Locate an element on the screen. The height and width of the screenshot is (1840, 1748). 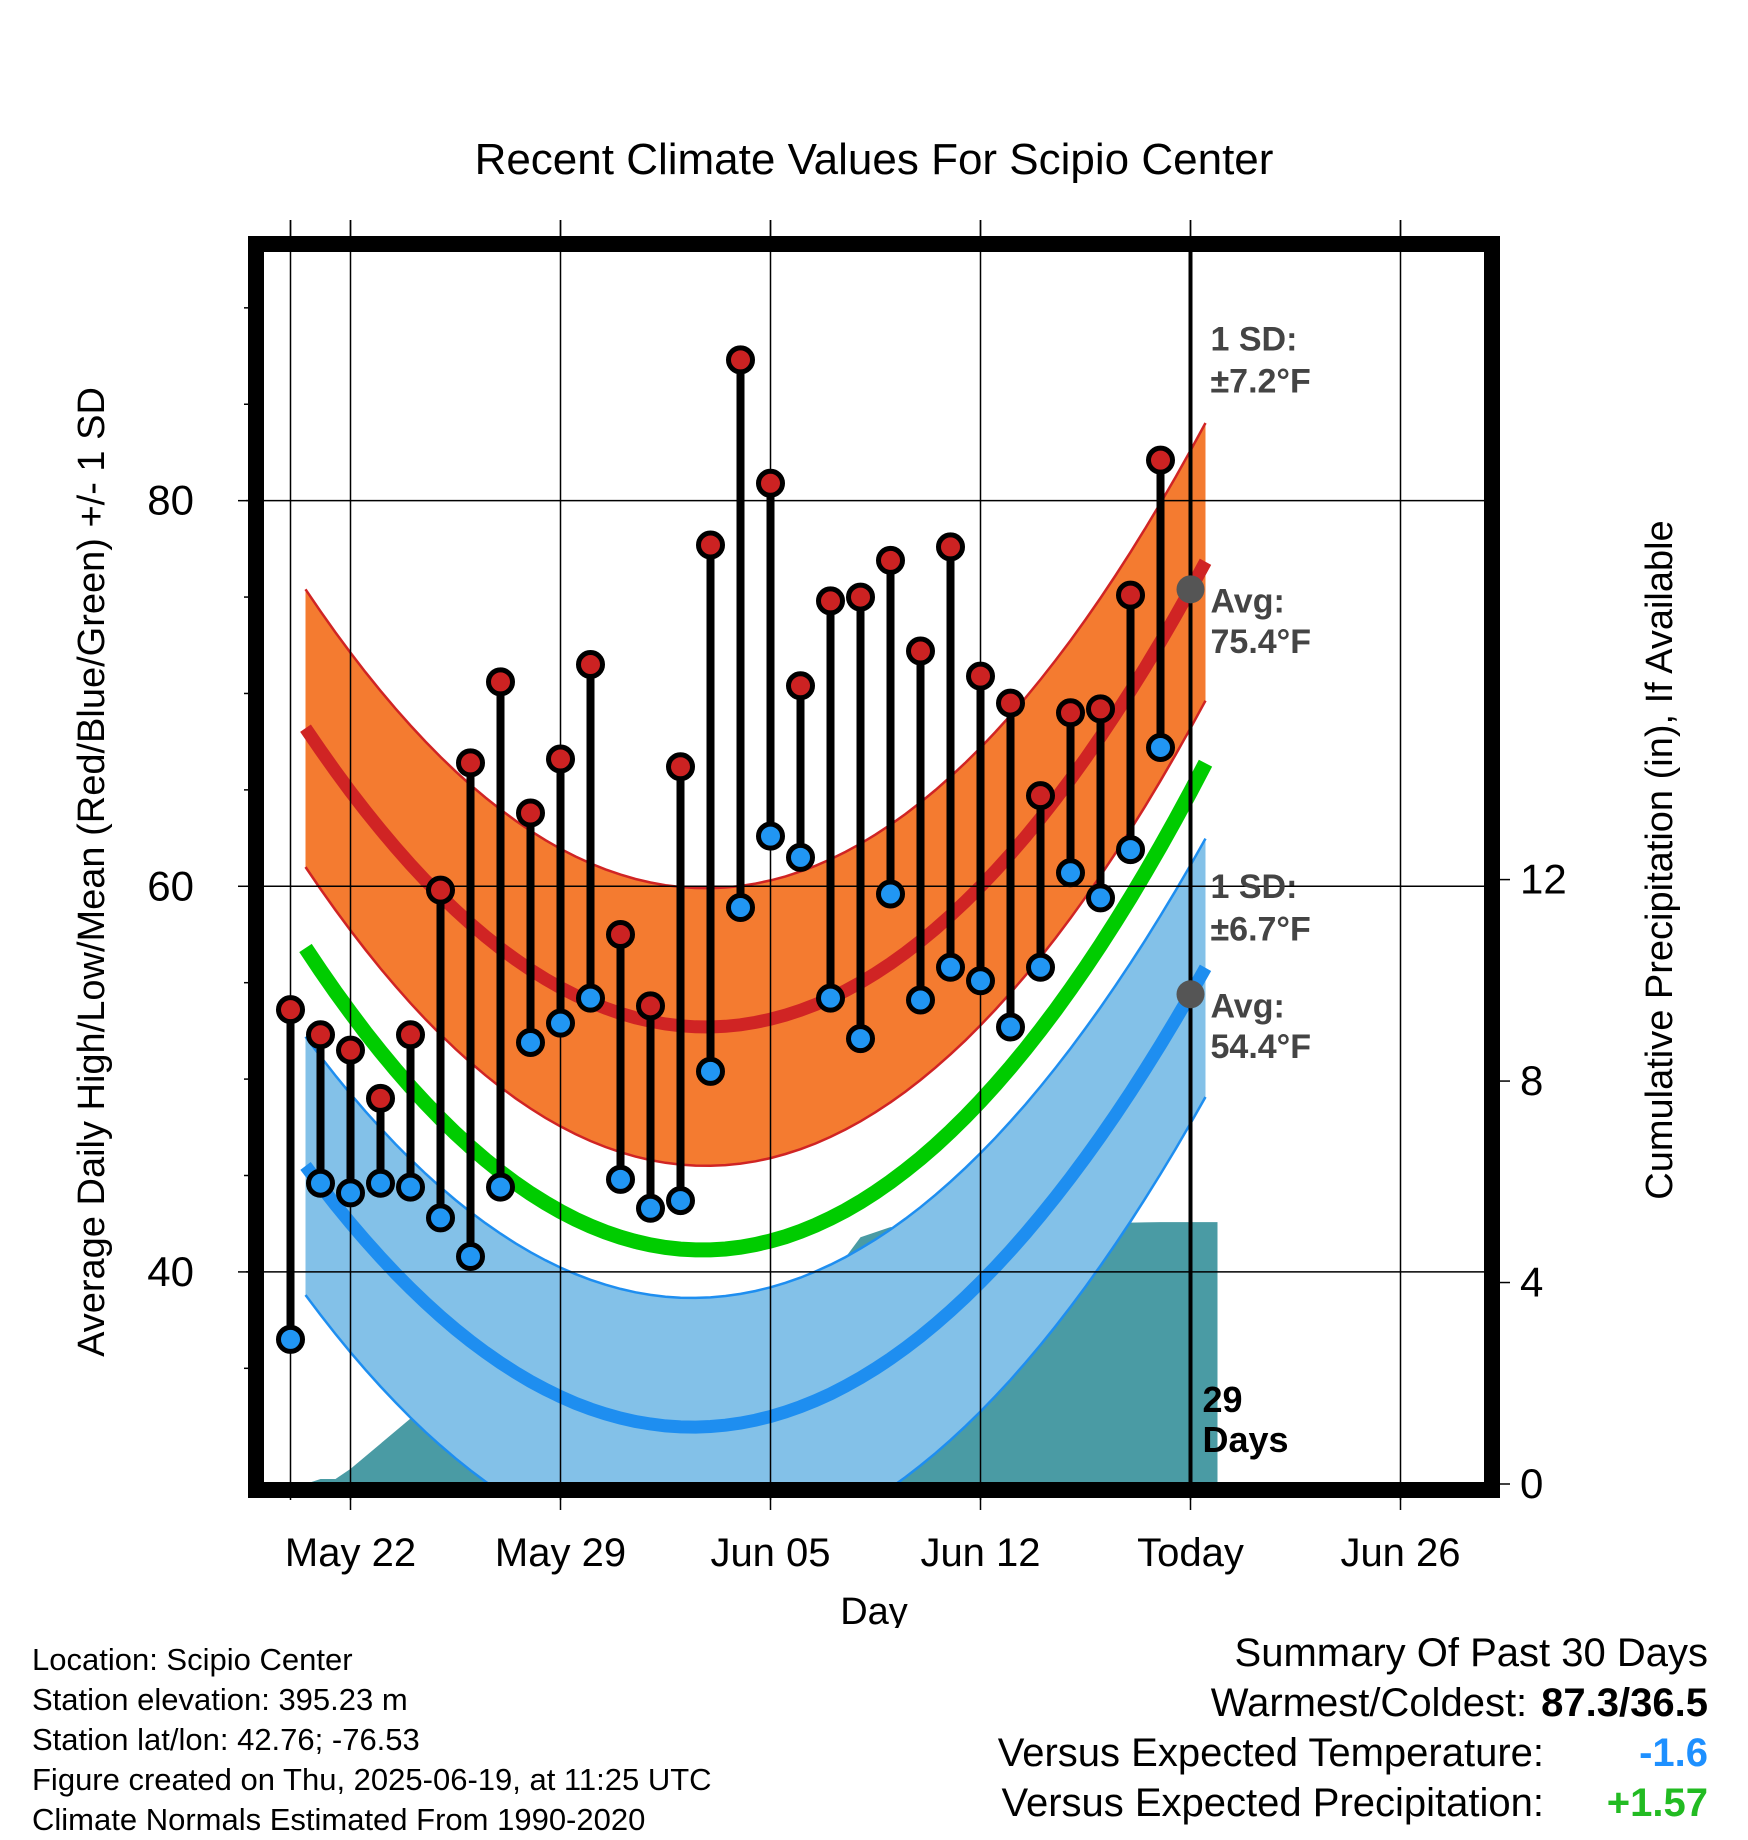
normal-low-band-upper is located at coordinates (755, 1068).